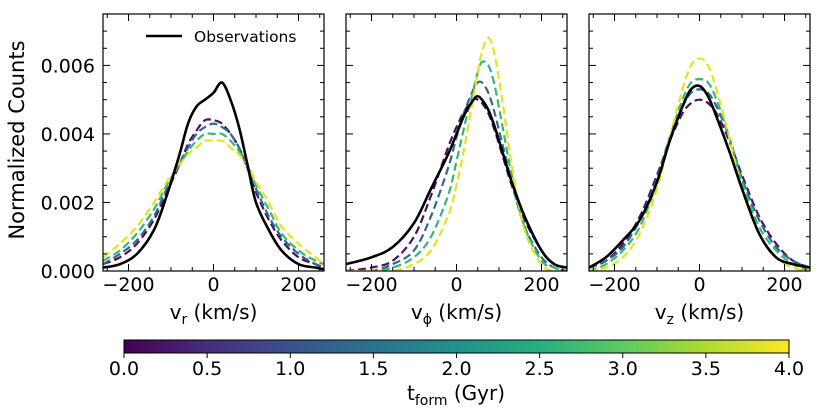  I want to click on y-axis-label: Normalized Counts, so click(17, 139).